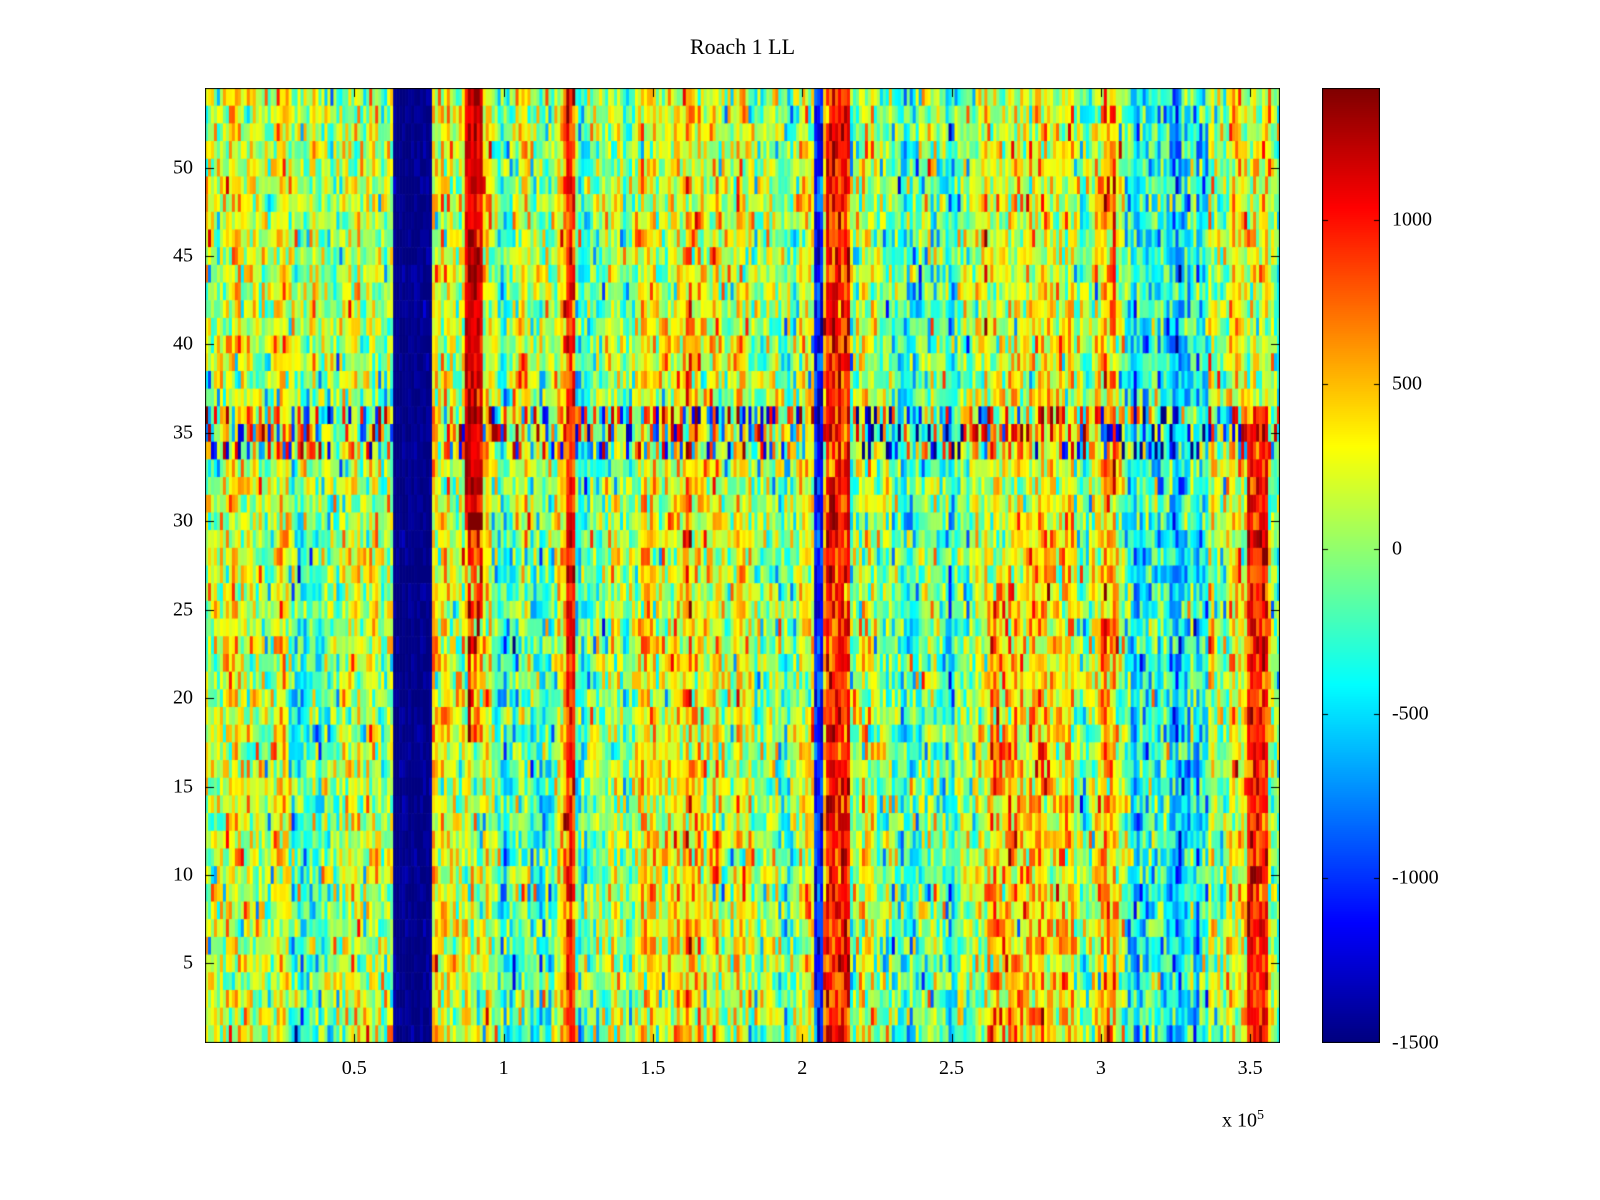  What do you see at coordinates (188, 962) in the screenshot?
I see `y-tick-label: 5` at bounding box center [188, 962].